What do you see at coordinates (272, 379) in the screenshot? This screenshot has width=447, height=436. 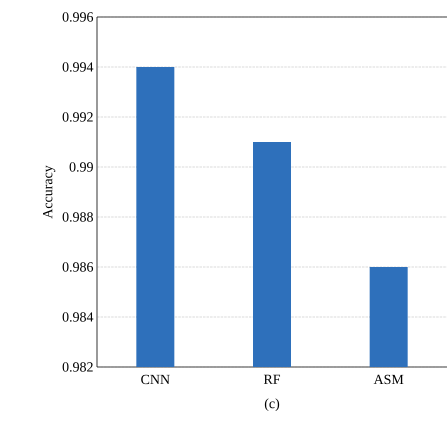 I see `x-tick-label: RF` at bounding box center [272, 379].